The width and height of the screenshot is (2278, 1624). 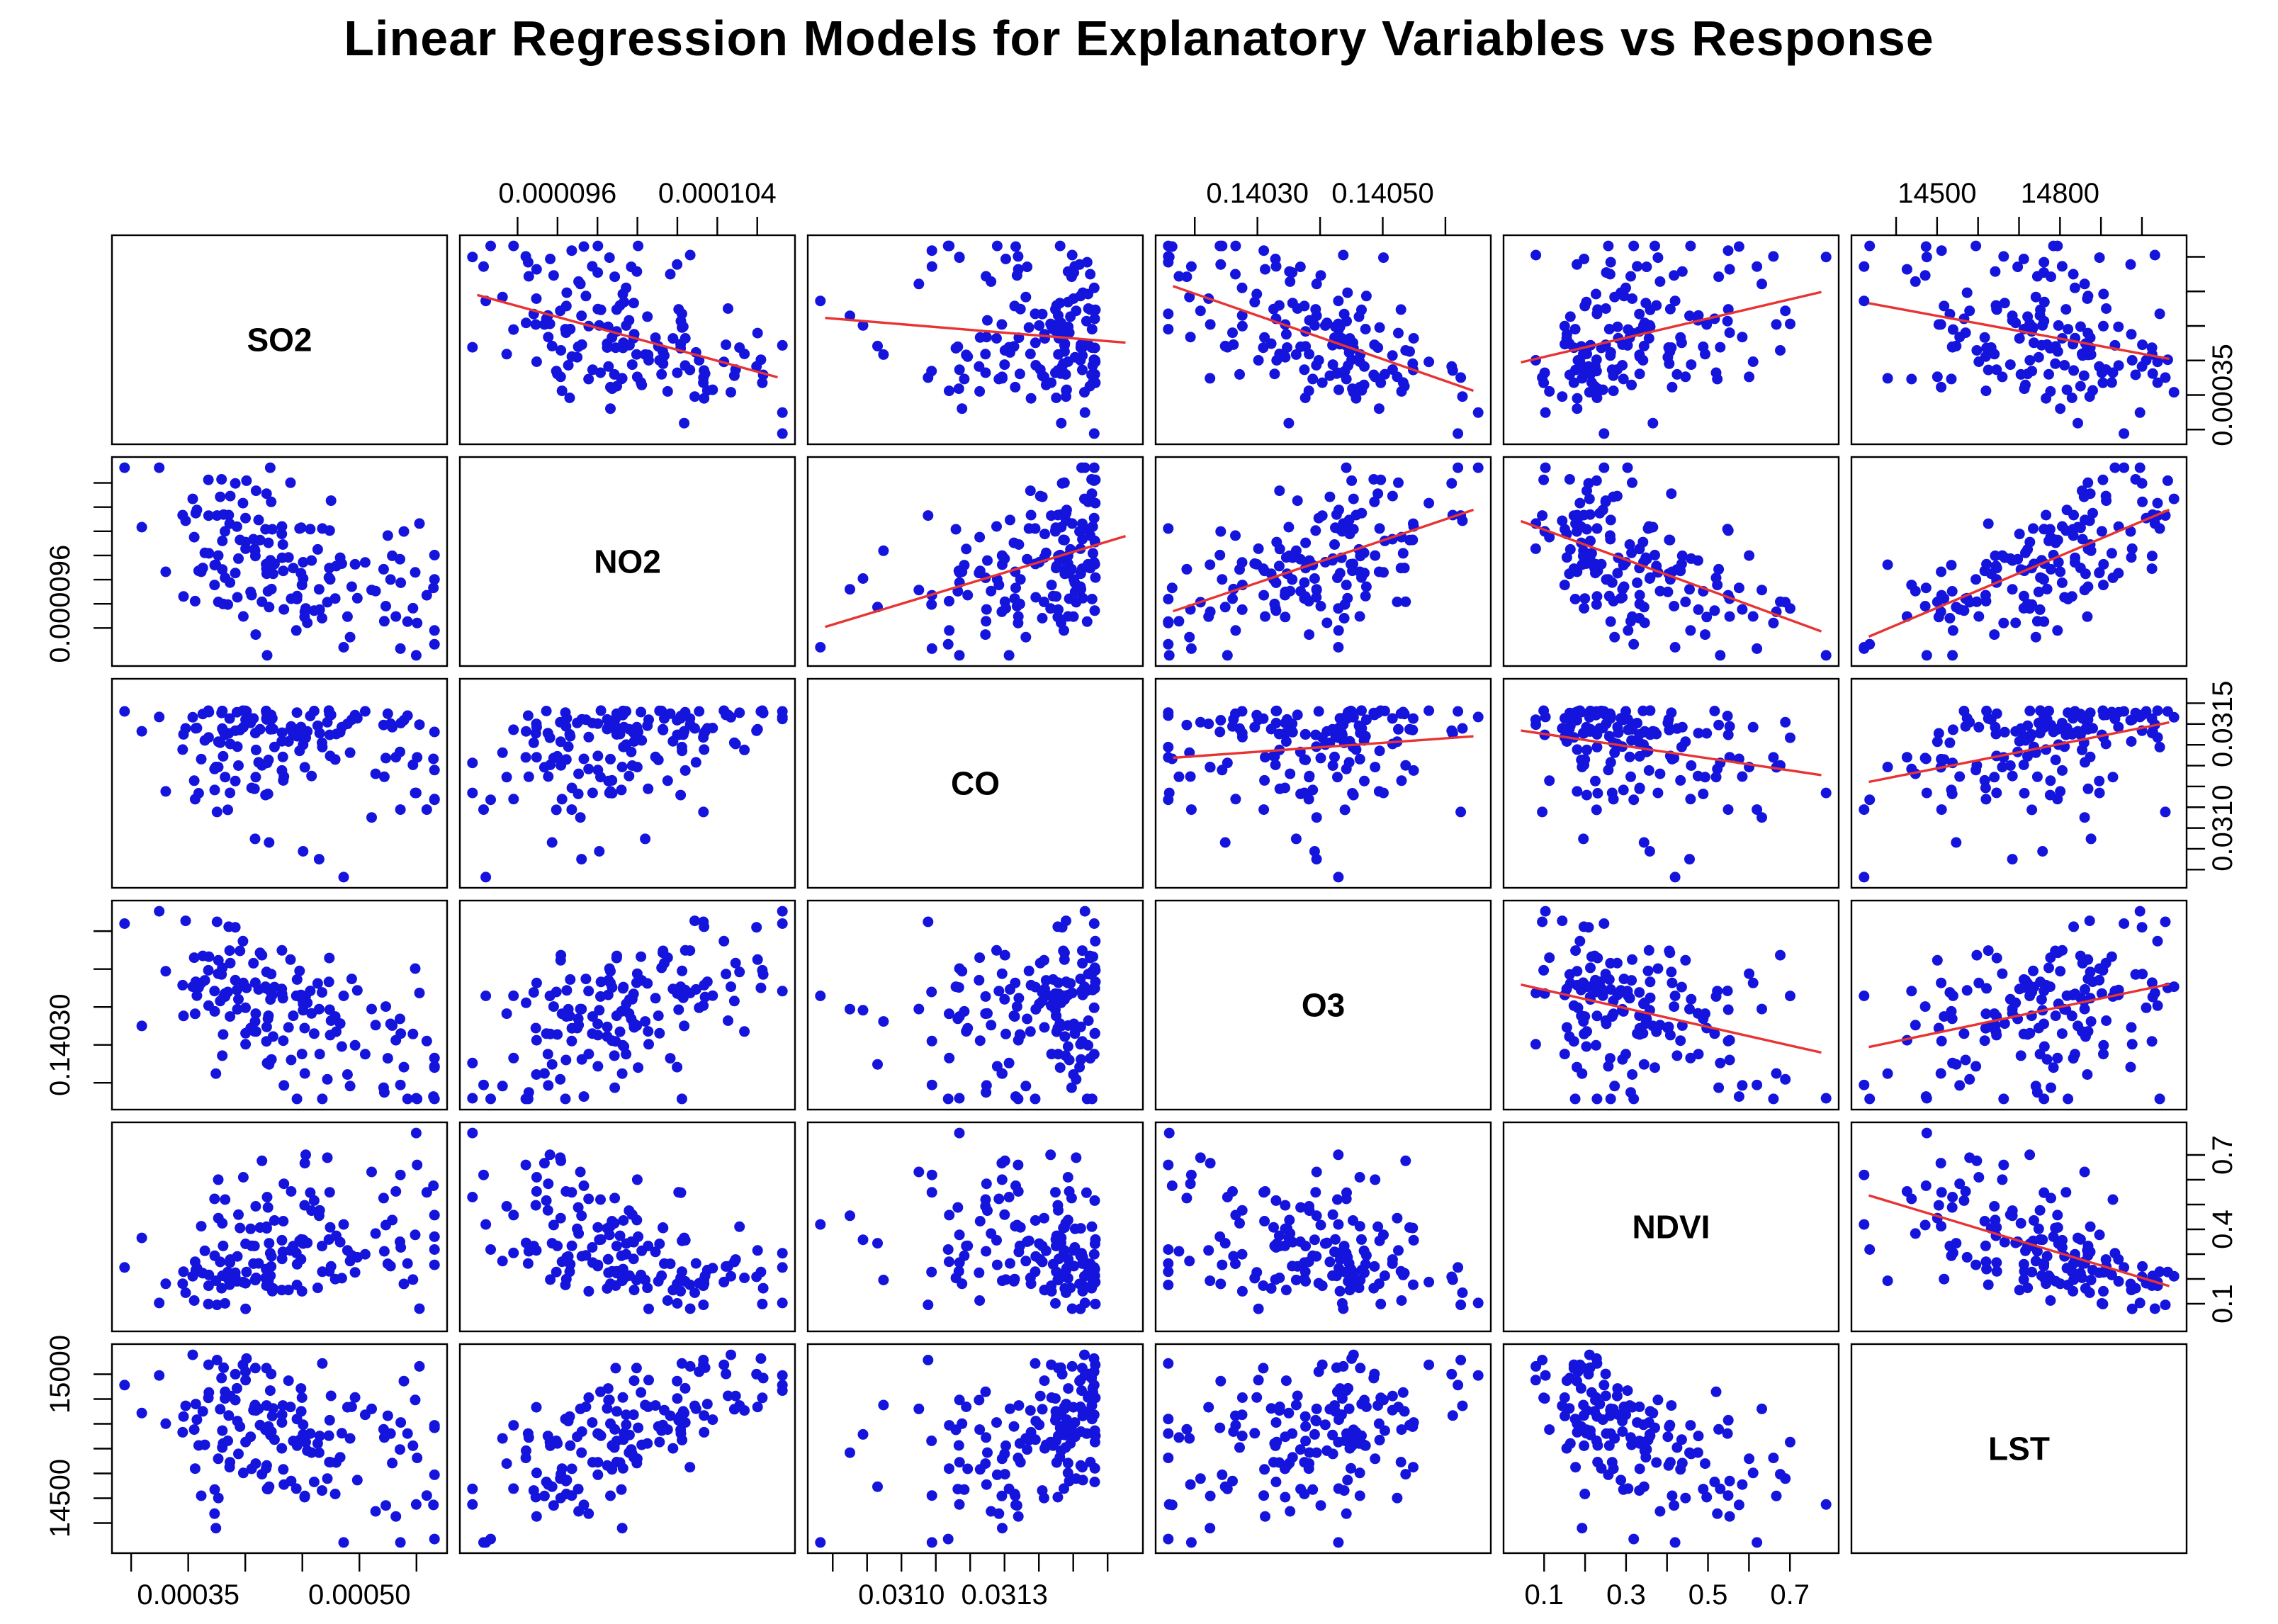 I want to click on tick-label-bottom-NDVI: 0.1, so click(x=1544, y=1595).